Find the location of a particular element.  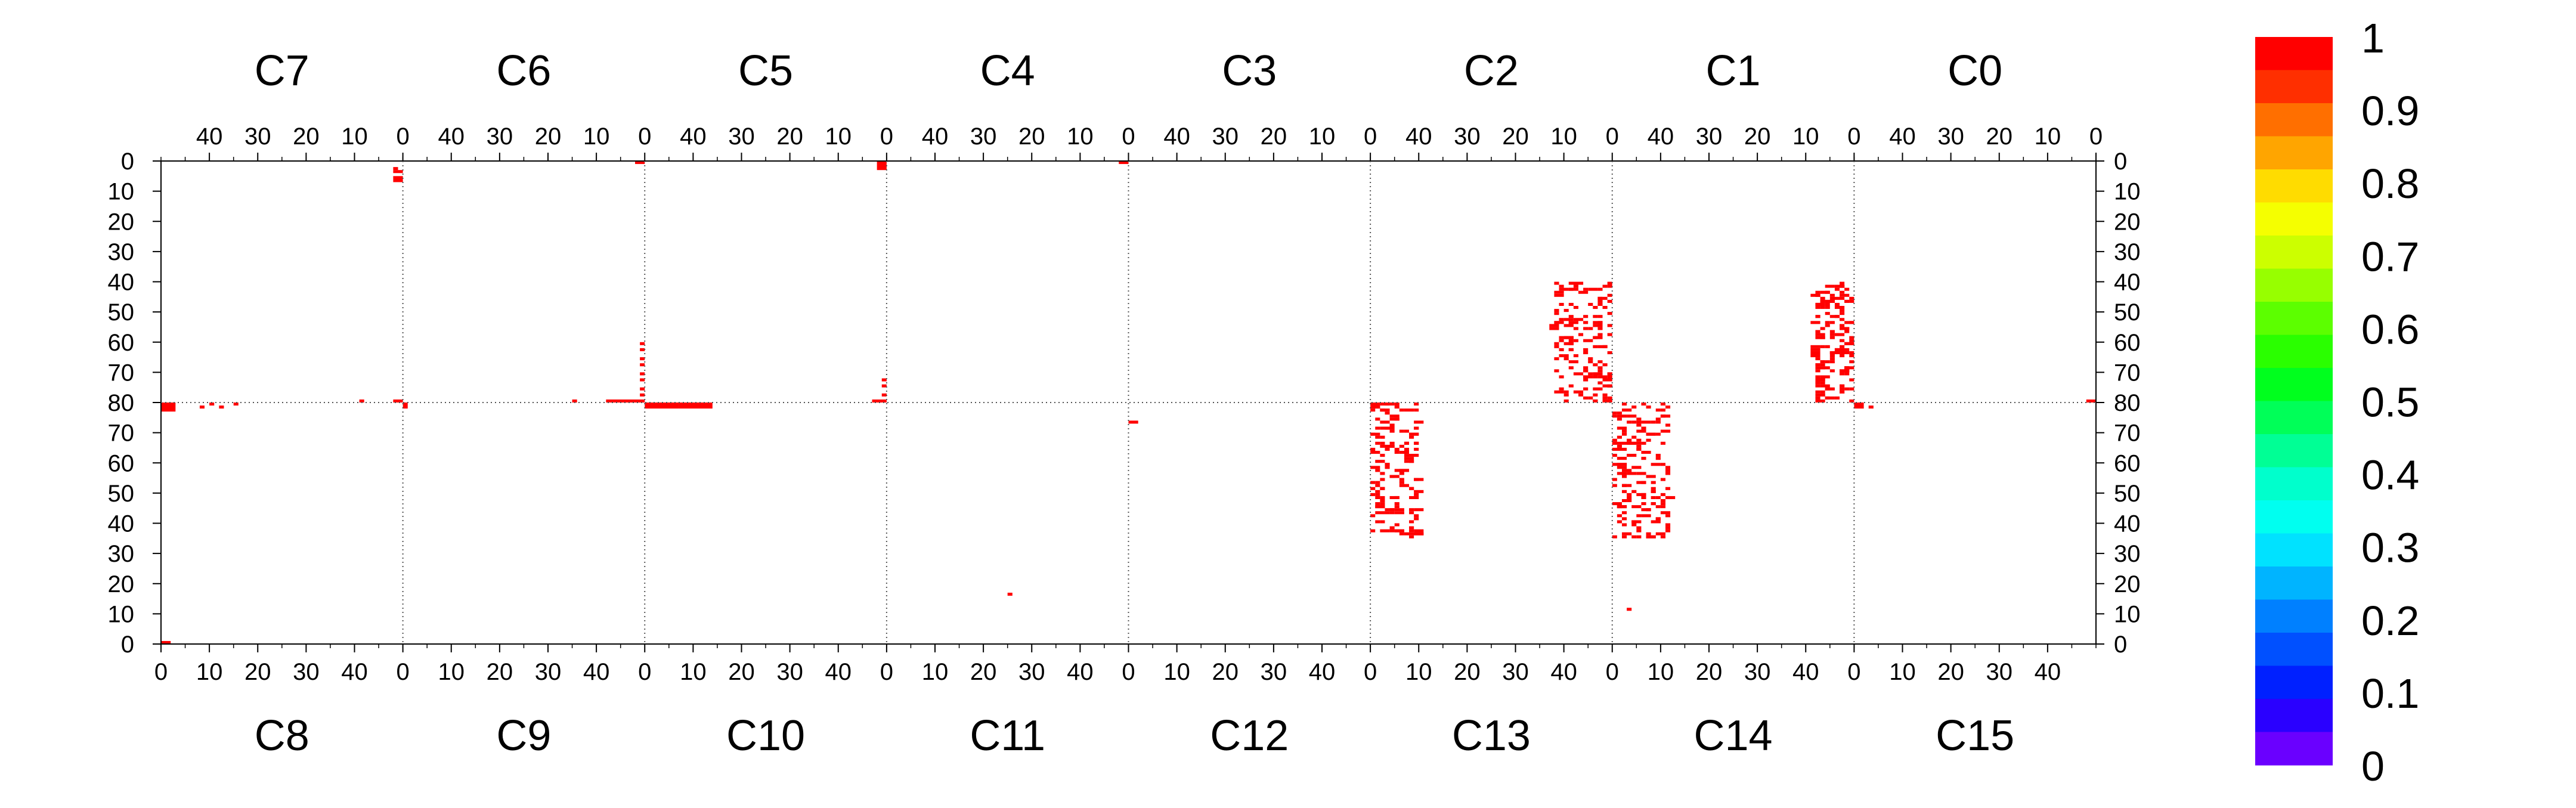

bottom-x-tick-label: 40 is located at coordinates (354, 672).